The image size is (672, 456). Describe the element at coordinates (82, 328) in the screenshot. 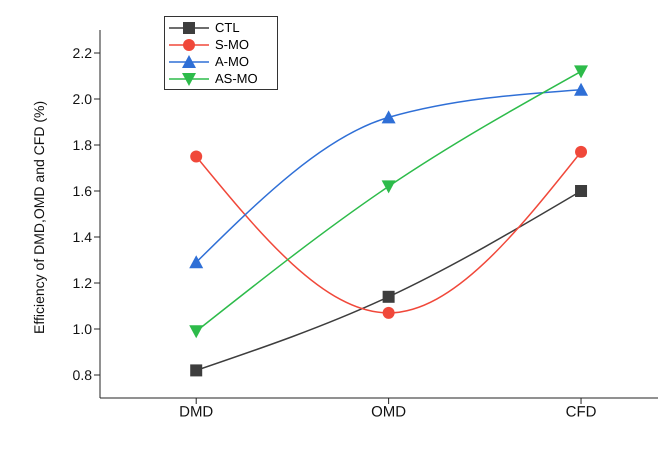

I see `y-tick-label: 1.0` at that location.